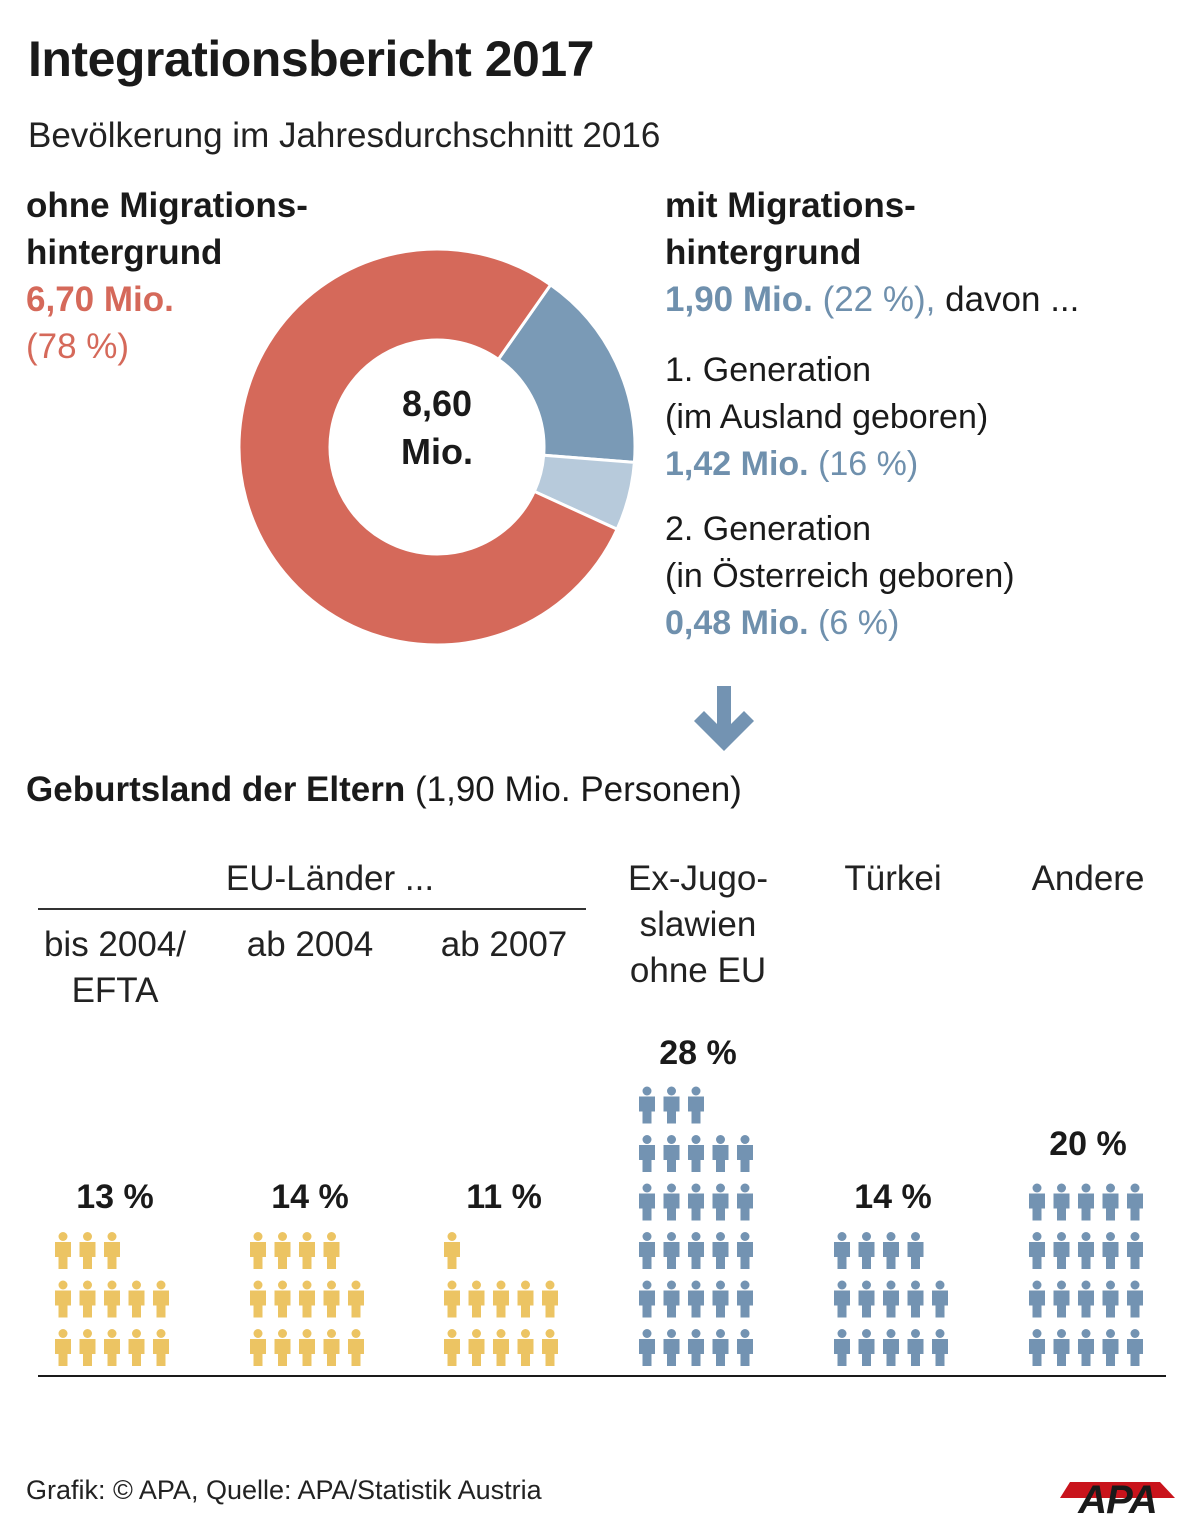 This screenshot has height=1528, width=1200. What do you see at coordinates (310, 944) in the screenshot?
I see `col-label-eu-ab2004: ab 2004` at bounding box center [310, 944].